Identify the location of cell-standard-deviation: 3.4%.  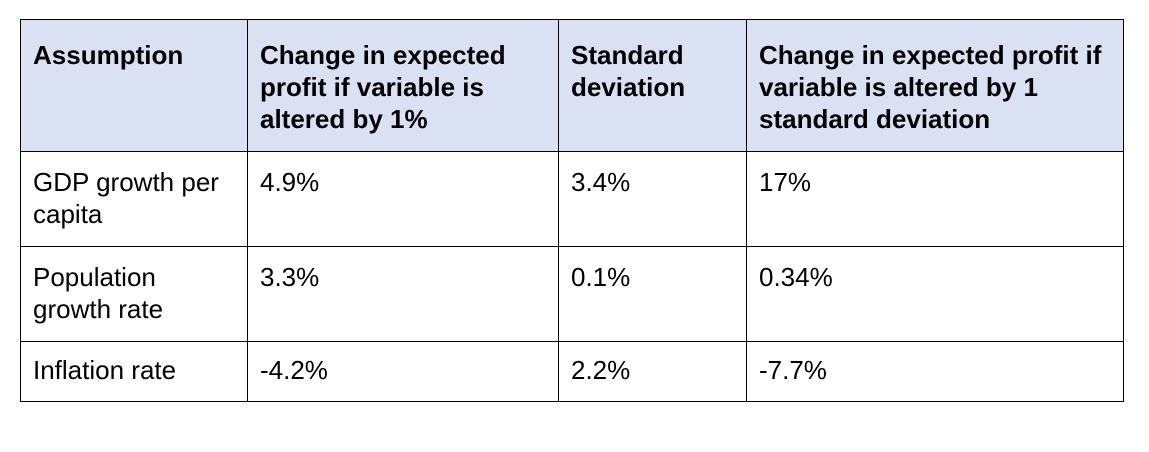
(652, 199).